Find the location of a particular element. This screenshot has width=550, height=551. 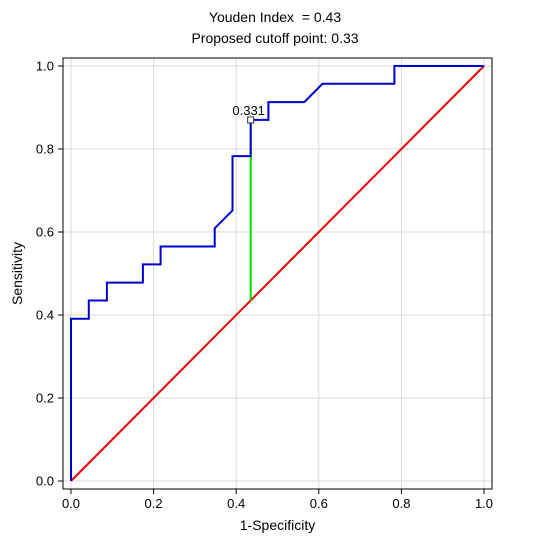

y-tick-label: 0.2 is located at coordinates (45, 398).